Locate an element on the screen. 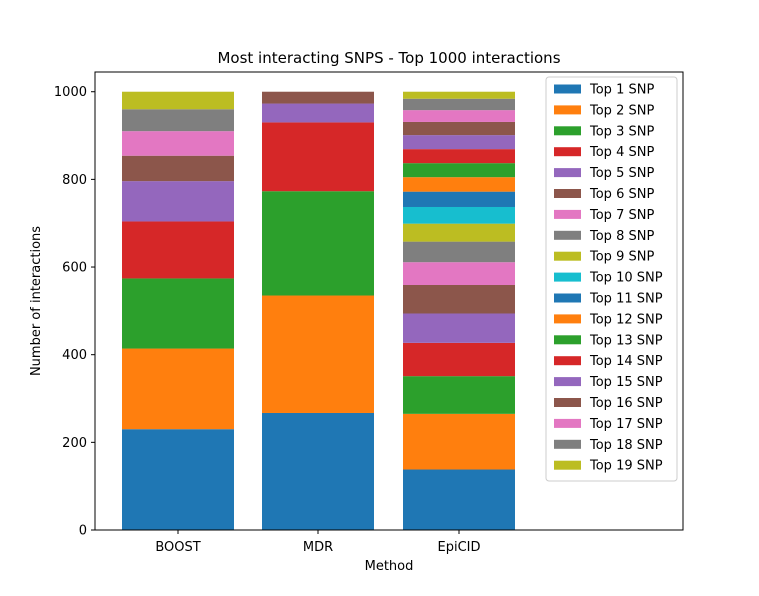 This screenshot has height=596, width=759. legend-swatch-top-8-snp is located at coordinates (567, 235).